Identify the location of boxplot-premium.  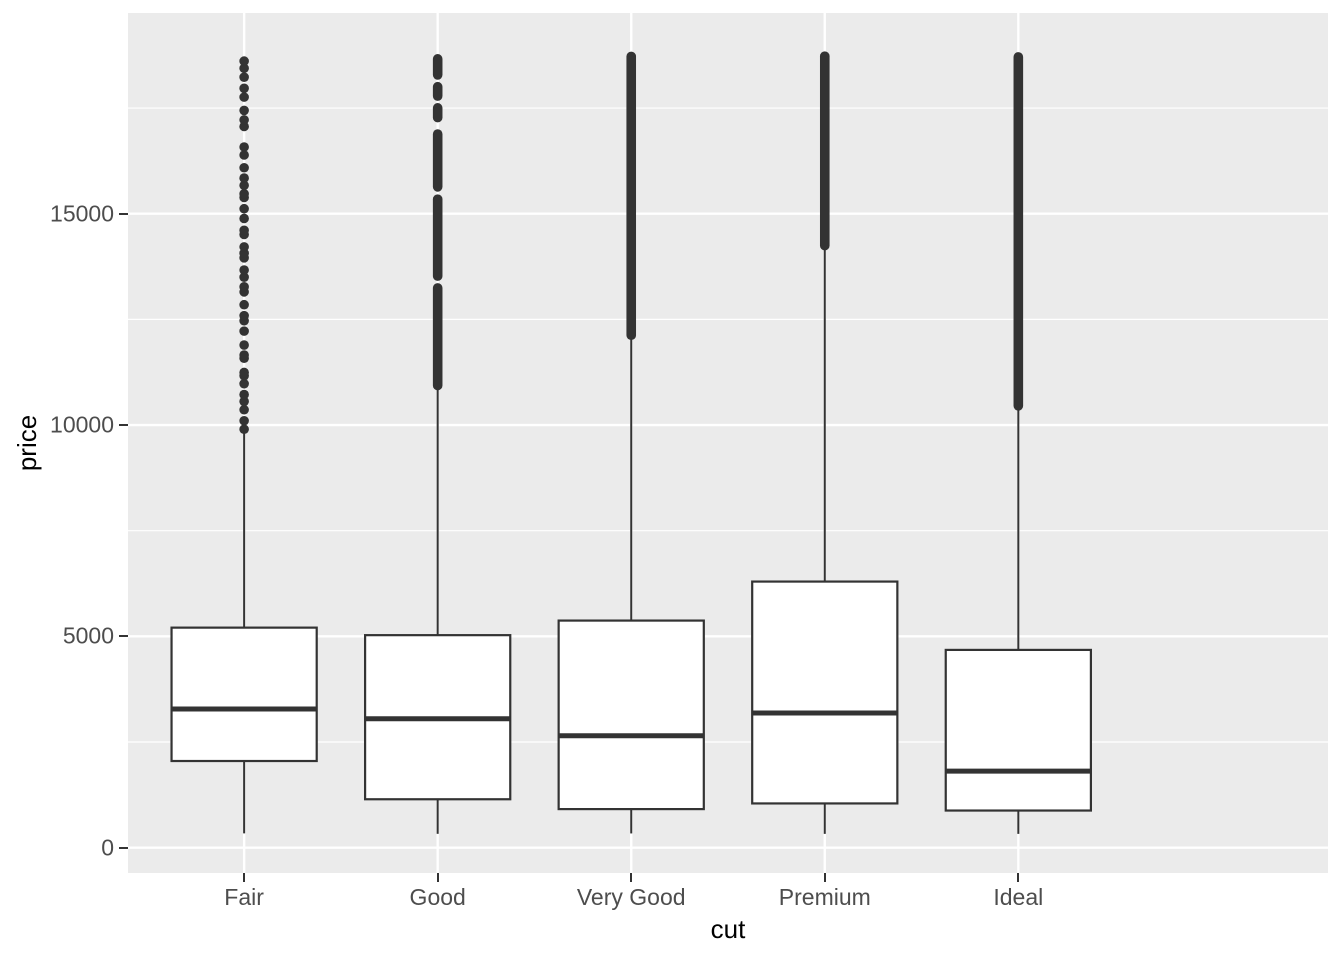
(825, 442).